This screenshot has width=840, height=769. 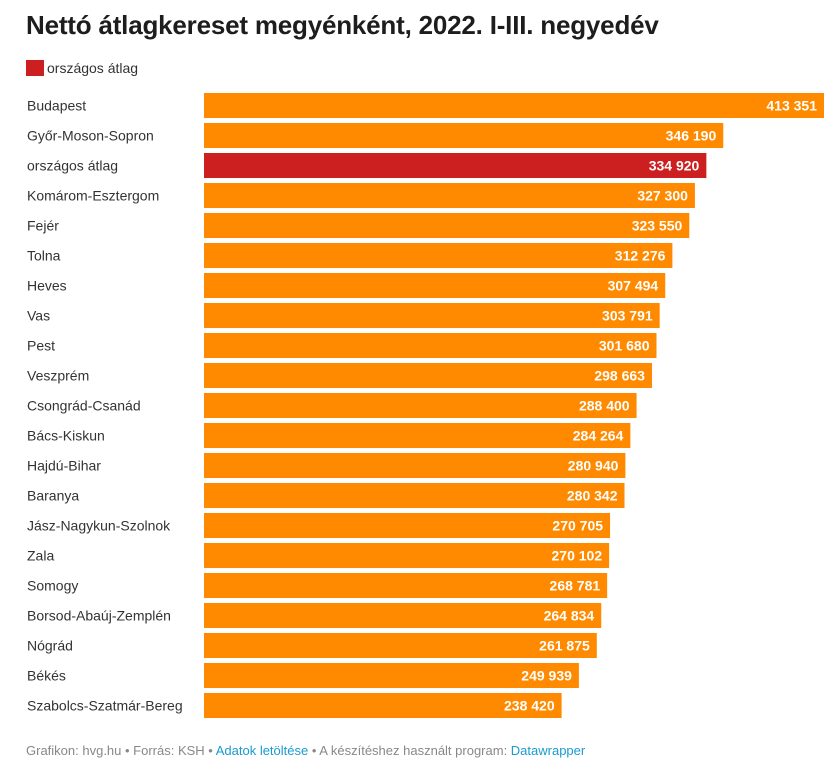 What do you see at coordinates (593, 466) in the screenshot?
I see `value-label: 280 940` at bounding box center [593, 466].